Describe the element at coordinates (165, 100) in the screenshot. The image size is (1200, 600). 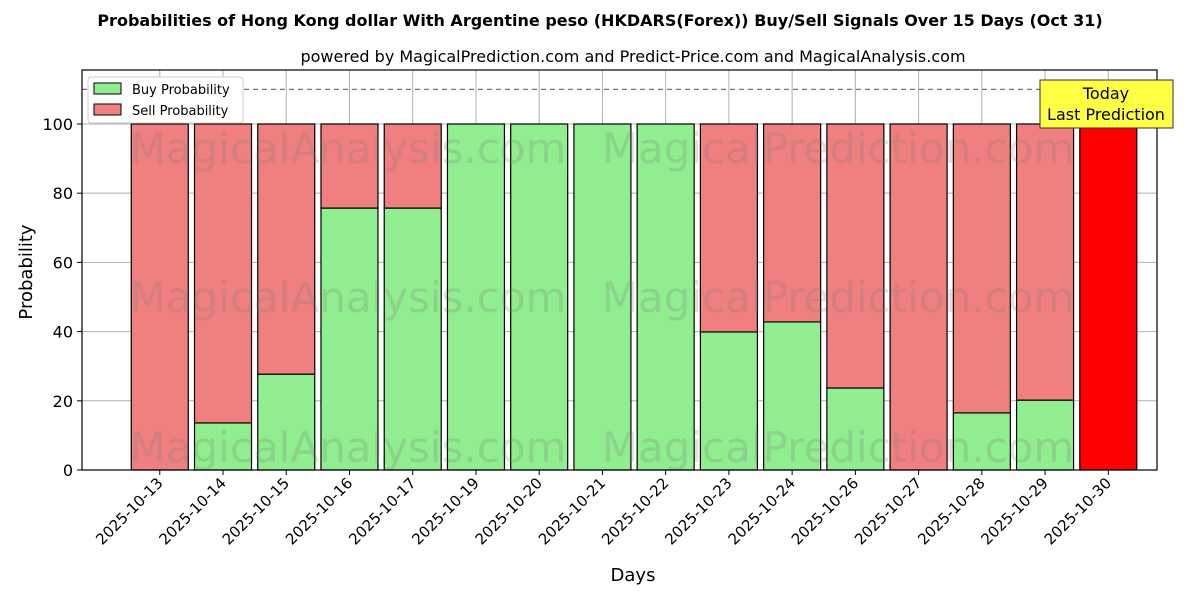
I see `legend: Buy Probability Sell Probability` at that location.